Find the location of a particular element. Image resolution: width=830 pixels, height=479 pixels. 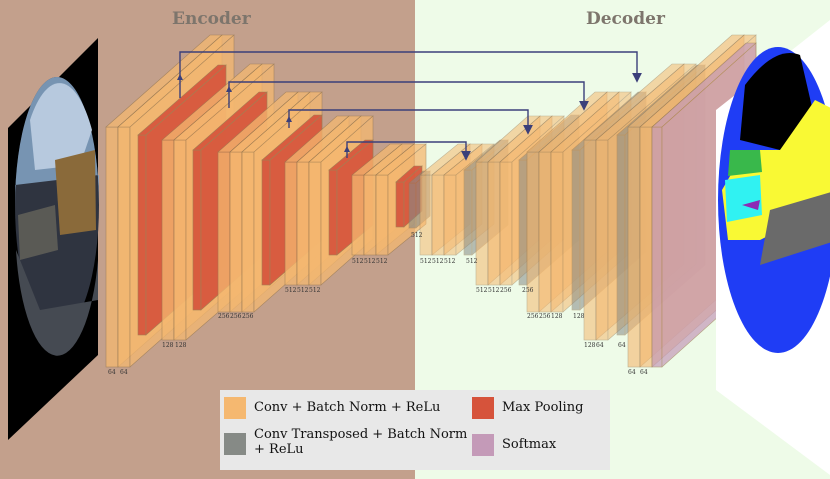

legend-swatch-conv is located at coordinates (235, 408).